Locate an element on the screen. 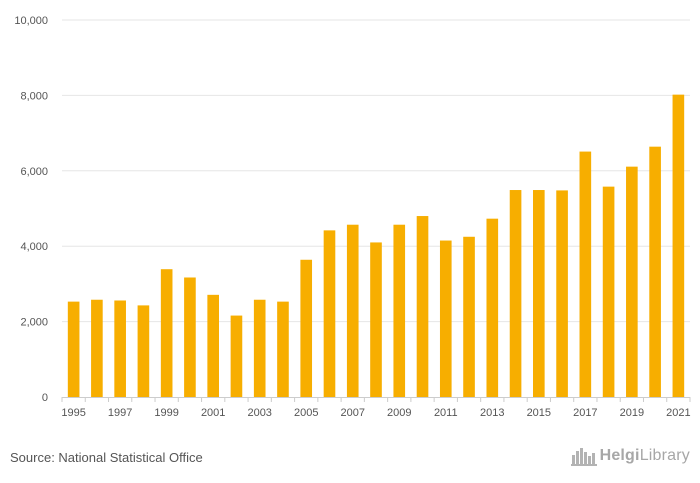 This screenshot has width=700, height=483. bar-2011 is located at coordinates (445, 318).